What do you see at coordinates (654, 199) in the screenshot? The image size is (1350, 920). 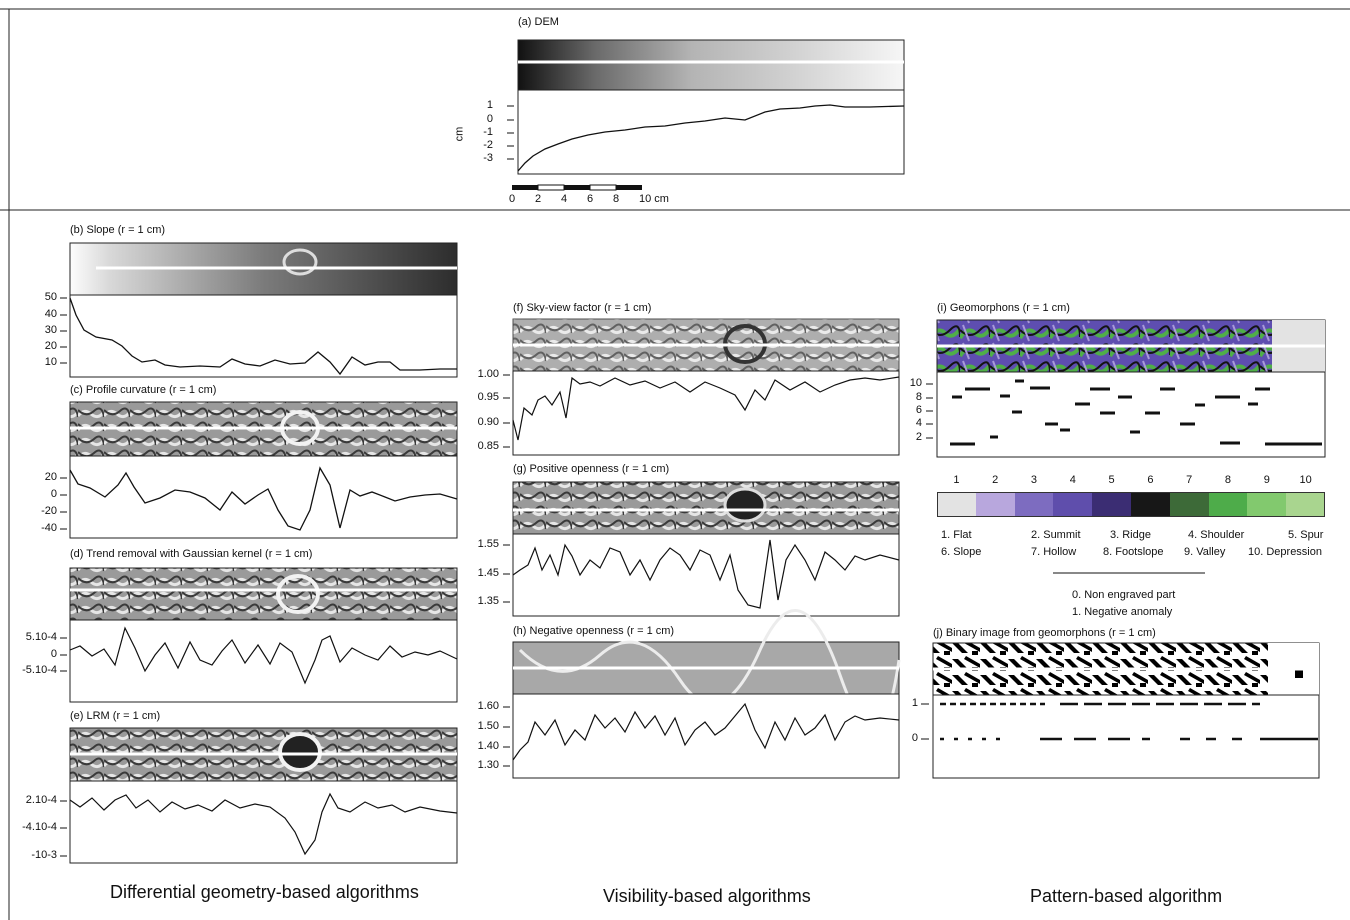 I see `scale-label: 10 cm` at bounding box center [654, 199].